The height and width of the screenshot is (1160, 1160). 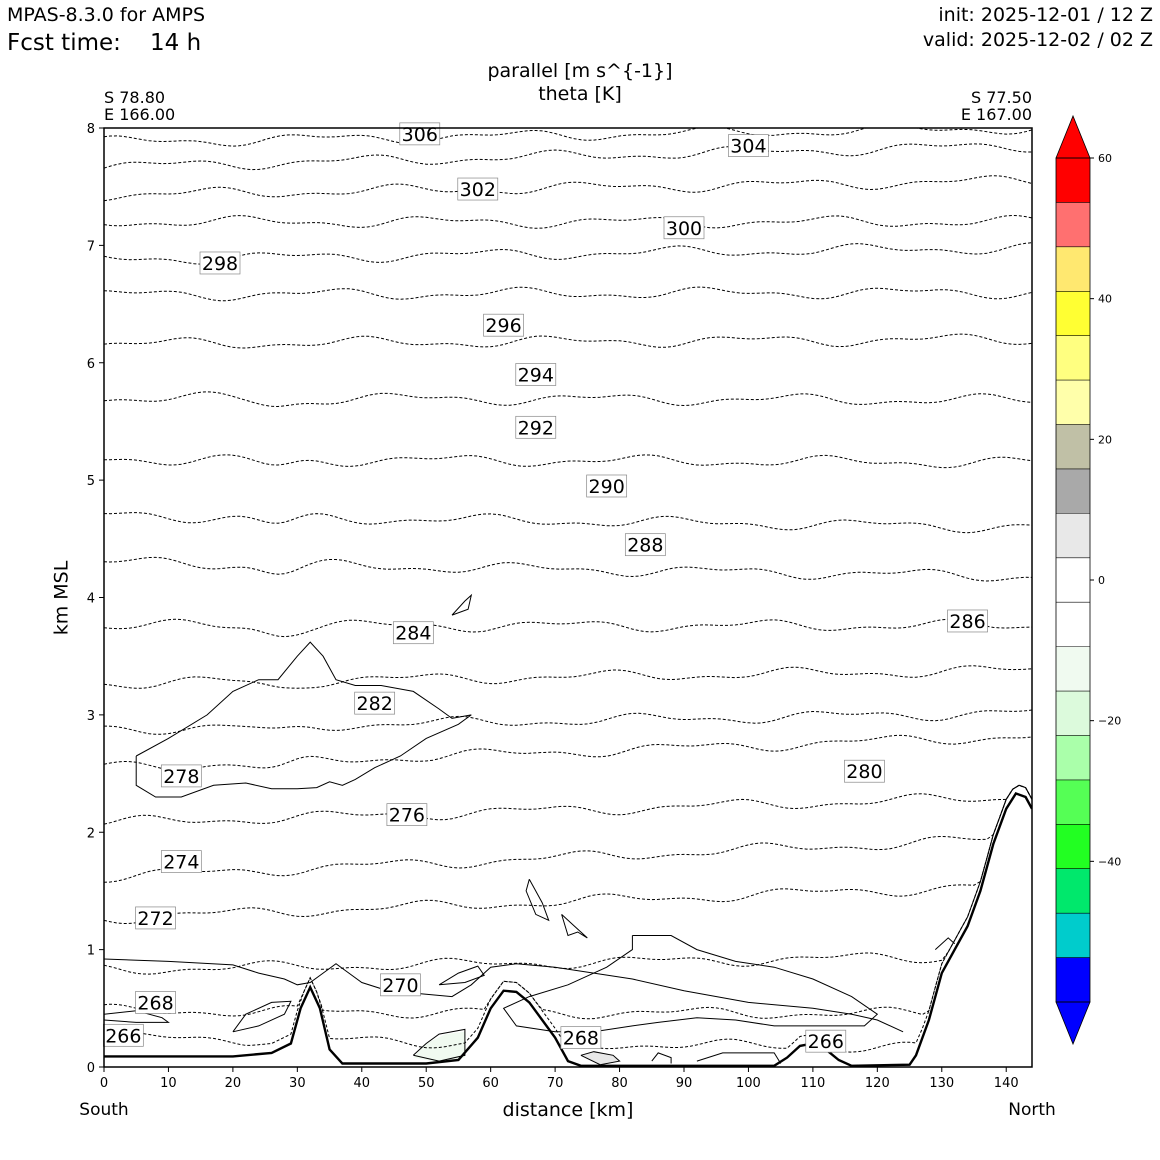 I want to click on theta-label: 268, so click(x=155, y=1003).